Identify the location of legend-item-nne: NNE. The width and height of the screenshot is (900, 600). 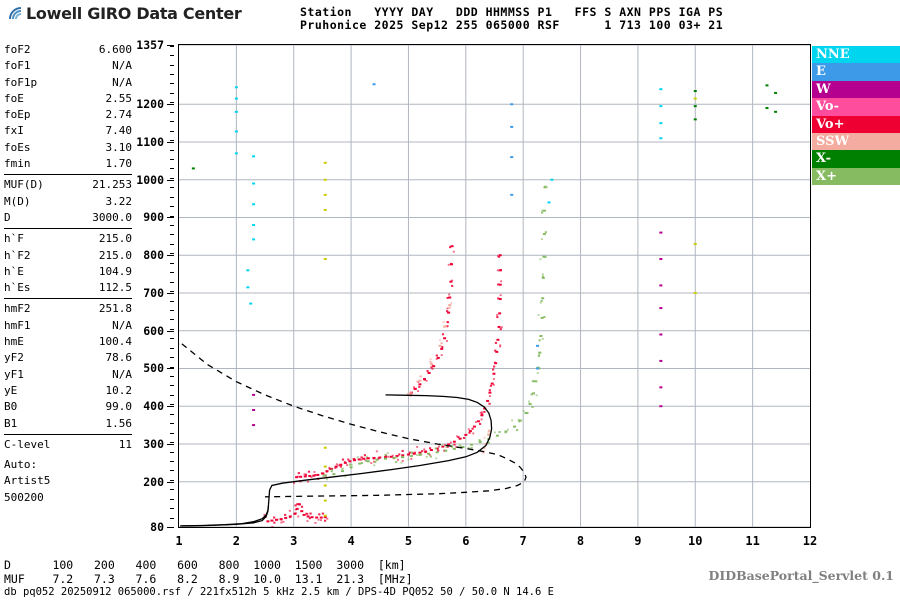
(856, 55).